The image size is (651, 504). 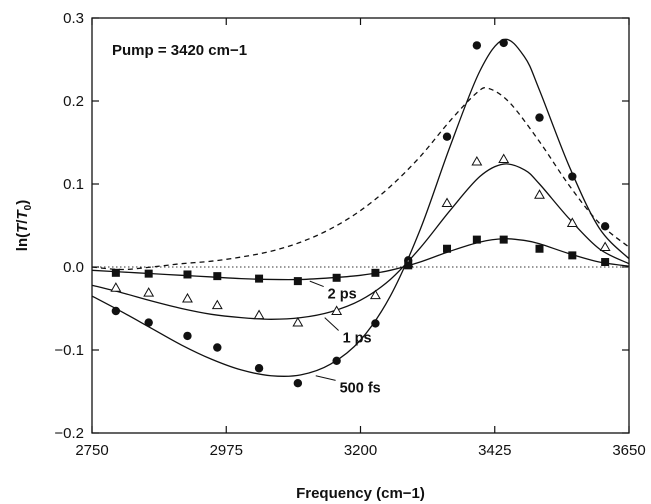 I want to click on pump-annotation: Pump = 3420 cm−1, so click(x=179, y=50).